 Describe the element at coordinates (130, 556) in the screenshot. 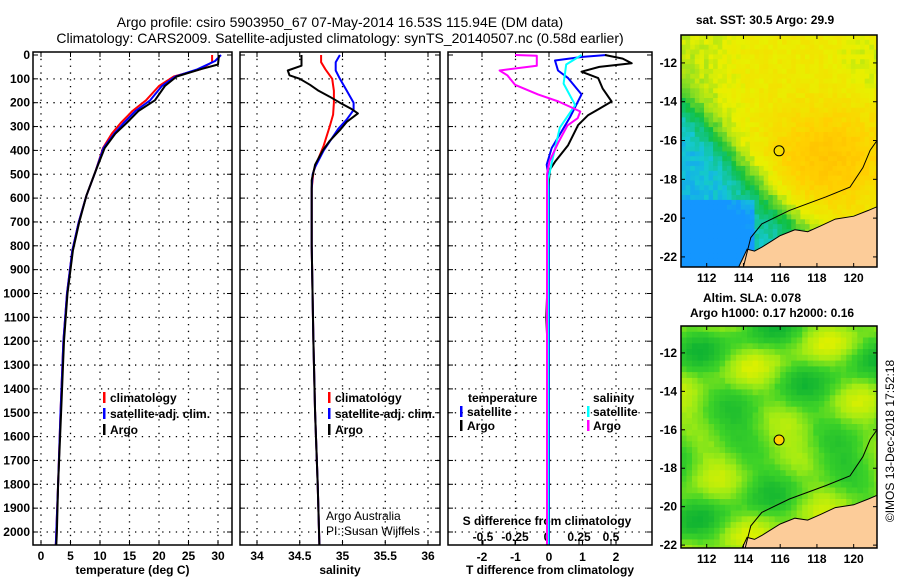

I see `x-tick-label: 15` at that location.